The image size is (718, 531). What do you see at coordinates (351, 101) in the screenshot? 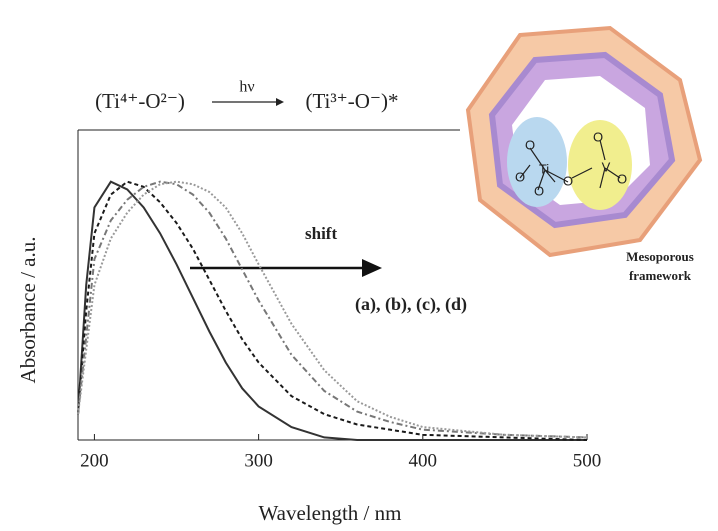
I see `product: (Ti³⁺-O⁻)*` at bounding box center [351, 101].